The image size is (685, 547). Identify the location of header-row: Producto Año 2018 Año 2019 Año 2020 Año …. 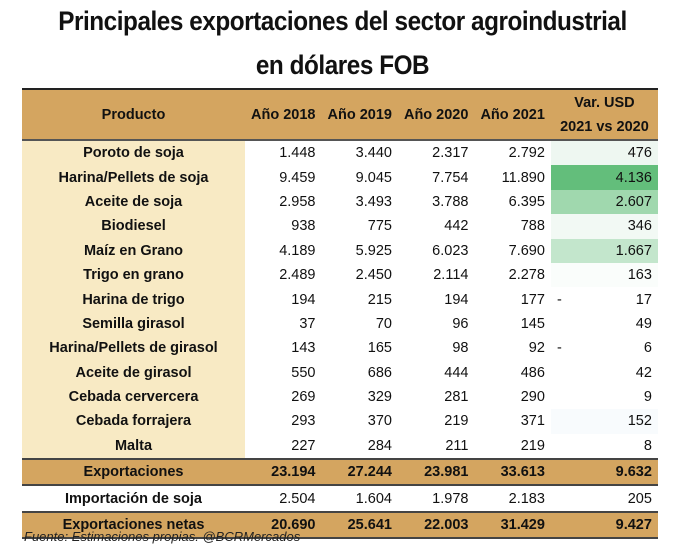
(340, 114).